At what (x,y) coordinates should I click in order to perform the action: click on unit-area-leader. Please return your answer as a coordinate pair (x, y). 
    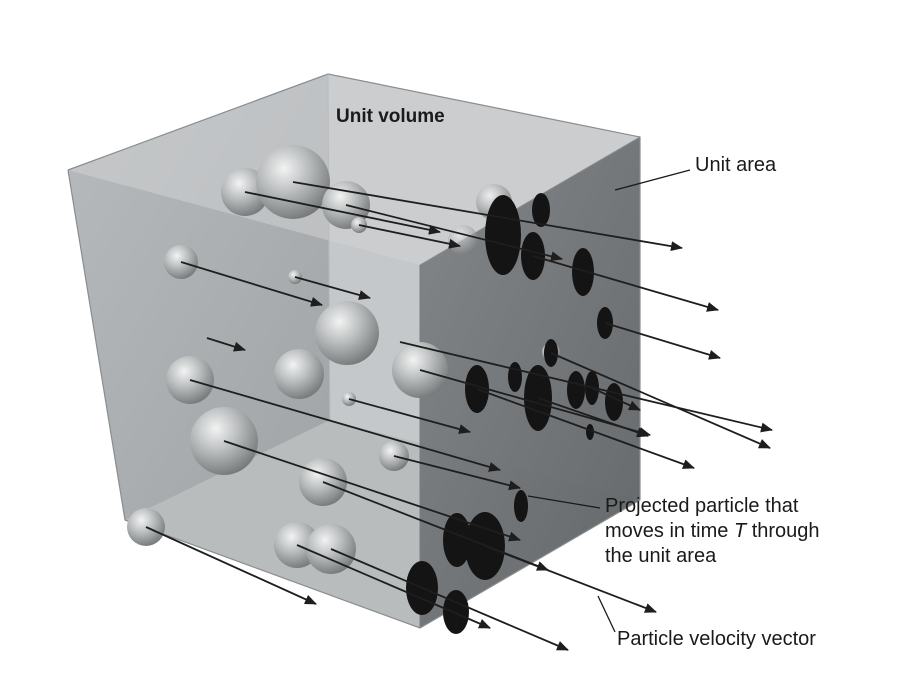
    Looking at the image, I should click on (652, 180).